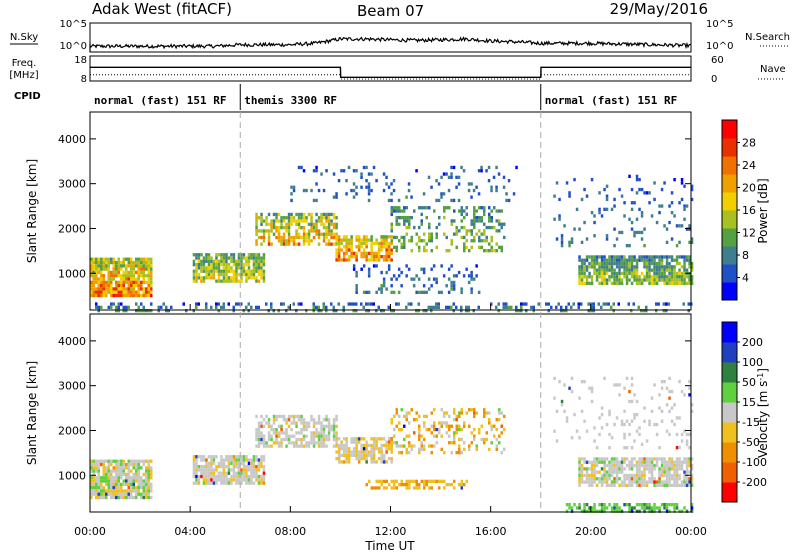 The height and width of the screenshot is (554, 800). Describe the element at coordinates (611, 307) in the screenshot. I see `power-cell-1952` at that location.